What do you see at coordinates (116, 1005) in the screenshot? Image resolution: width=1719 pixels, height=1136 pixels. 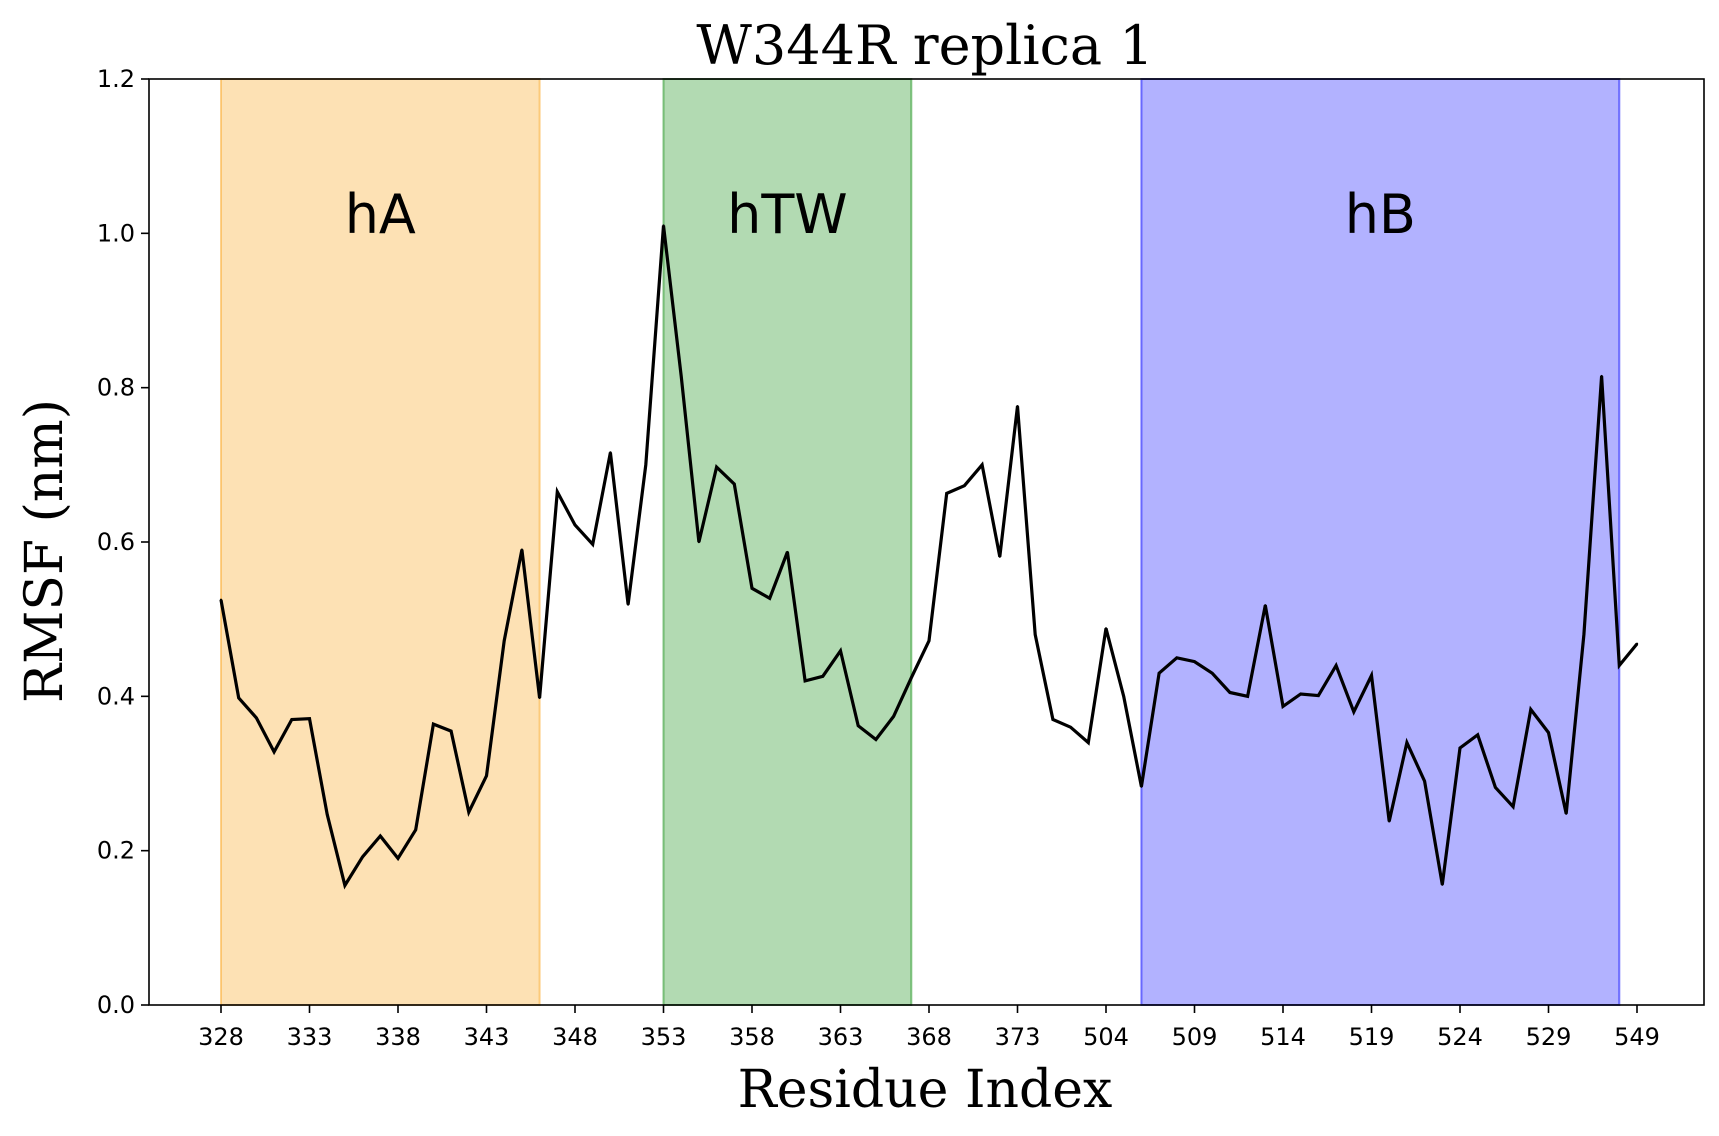 I see `y-tick-label: 0.0` at bounding box center [116, 1005].